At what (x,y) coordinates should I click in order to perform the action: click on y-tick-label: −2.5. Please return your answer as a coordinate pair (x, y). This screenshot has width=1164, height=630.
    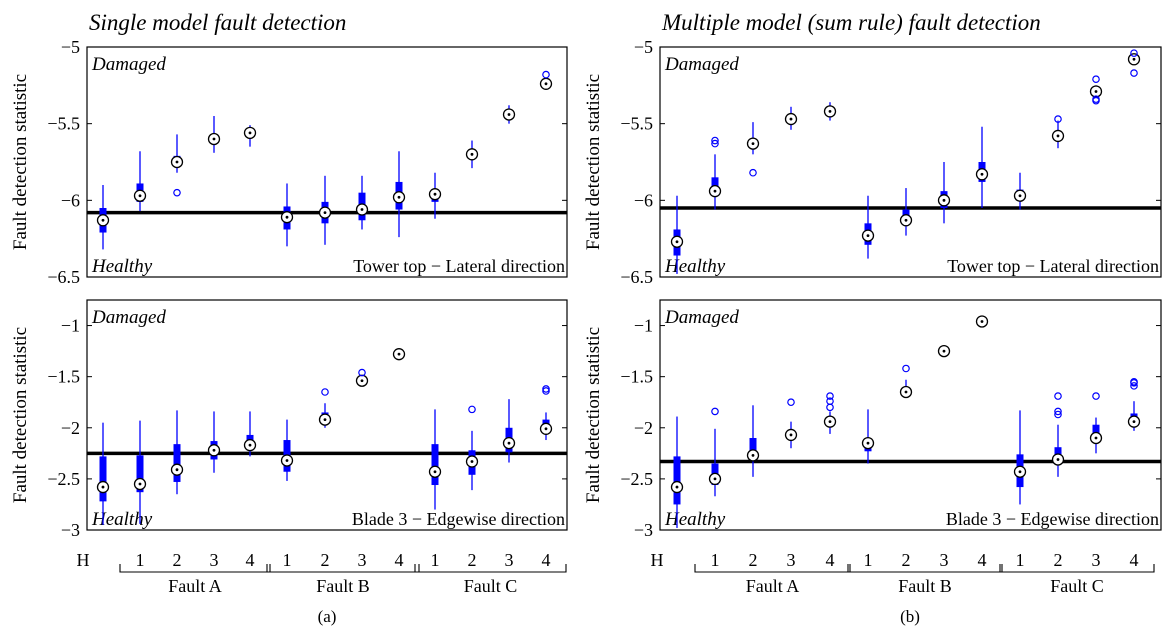
    Looking at the image, I should click on (636, 479).